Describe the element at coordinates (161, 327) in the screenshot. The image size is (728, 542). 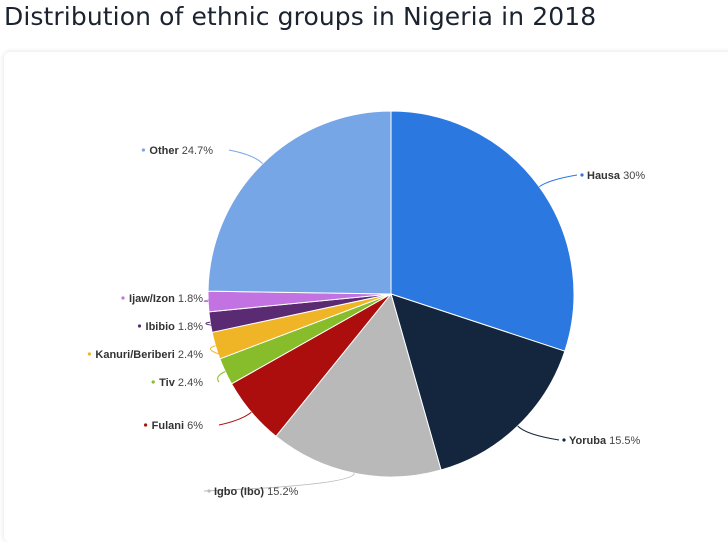
I see `slice-label-name: Ibibio` at that location.